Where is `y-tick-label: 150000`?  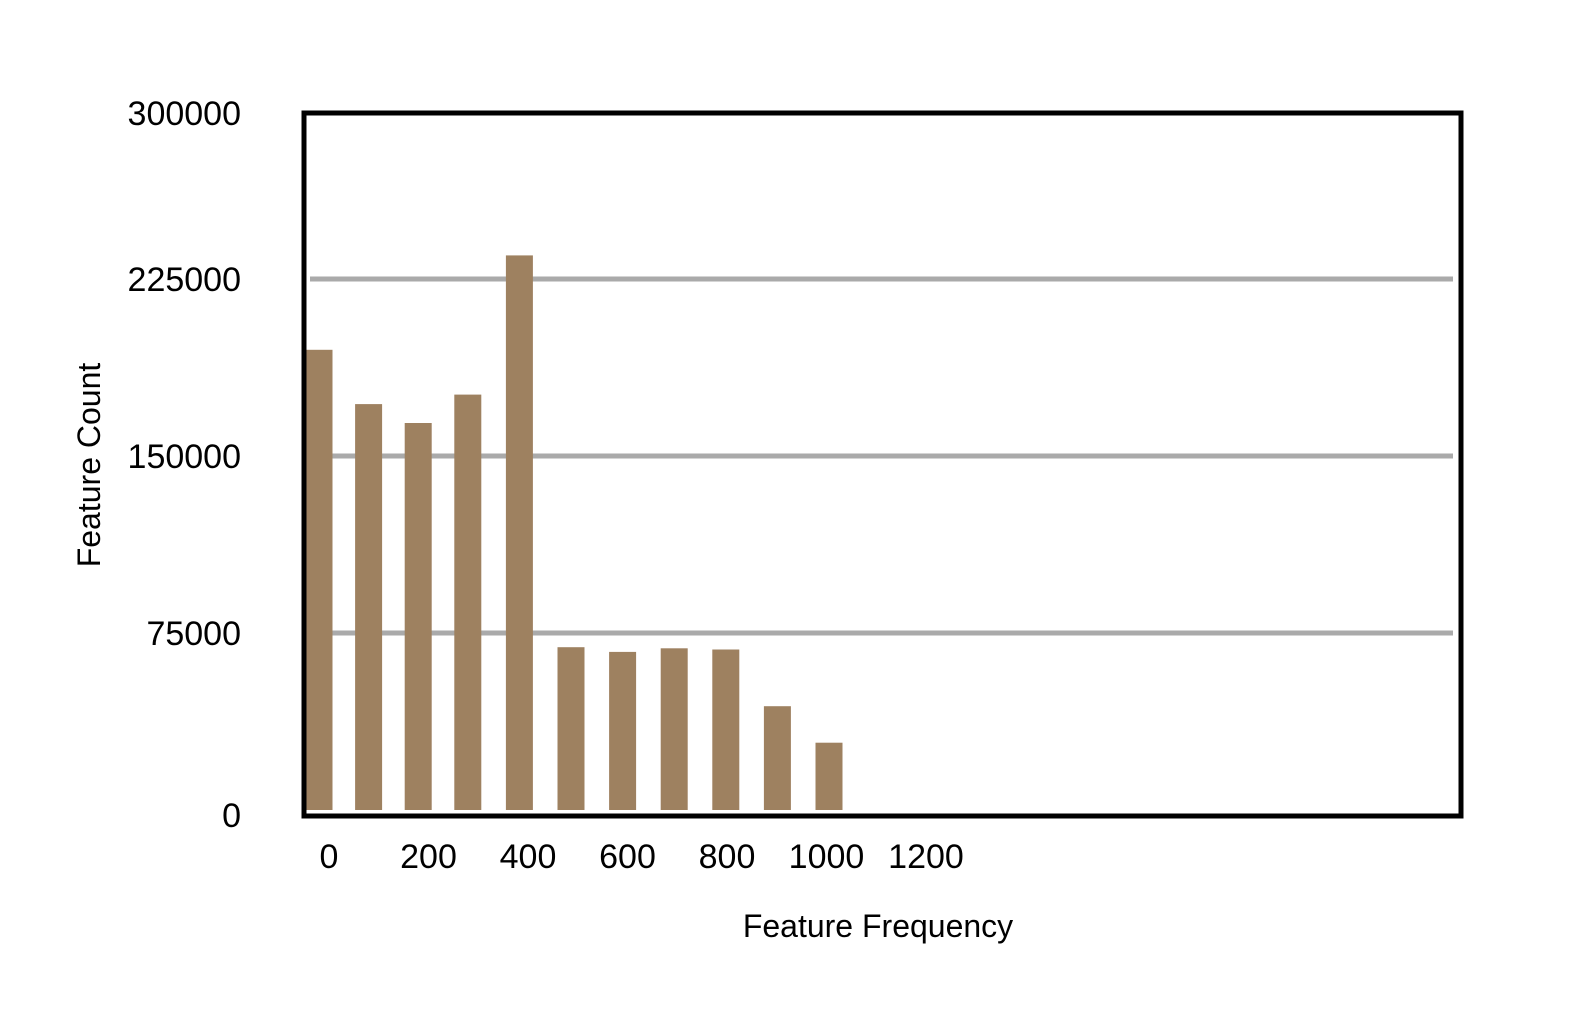 y-tick-label: 150000 is located at coordinates (184, 457).